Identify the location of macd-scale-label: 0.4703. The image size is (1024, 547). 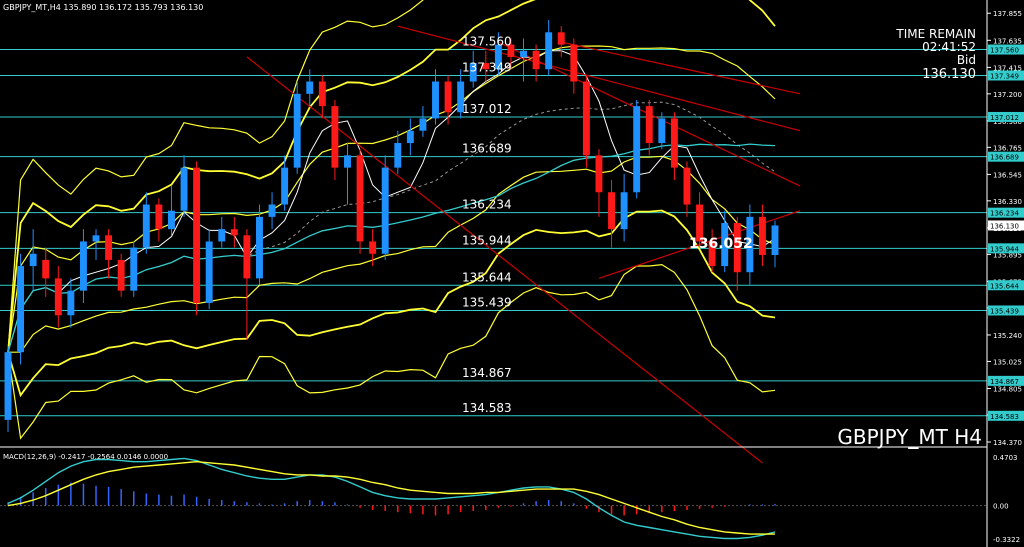
(1005, 458).